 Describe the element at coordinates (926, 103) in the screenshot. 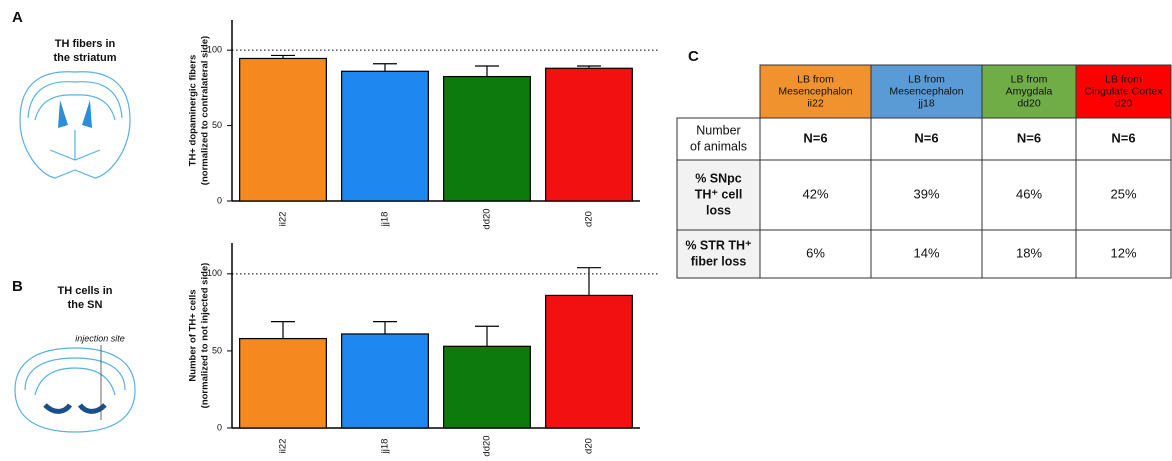

I see `header-text: jj18` at that location.